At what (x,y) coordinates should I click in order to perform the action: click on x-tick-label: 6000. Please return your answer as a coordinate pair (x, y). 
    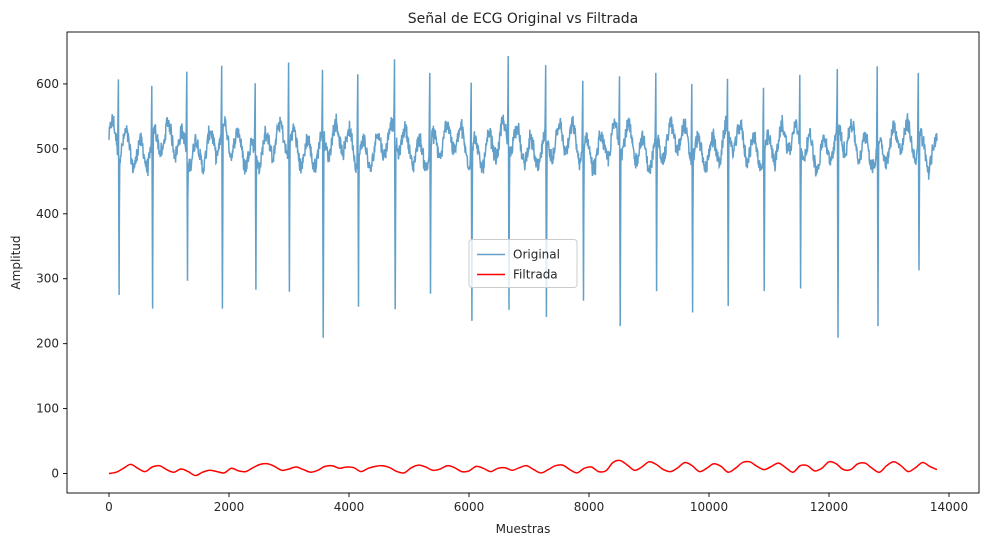
    Looking at the image, I should click on (469, 507).